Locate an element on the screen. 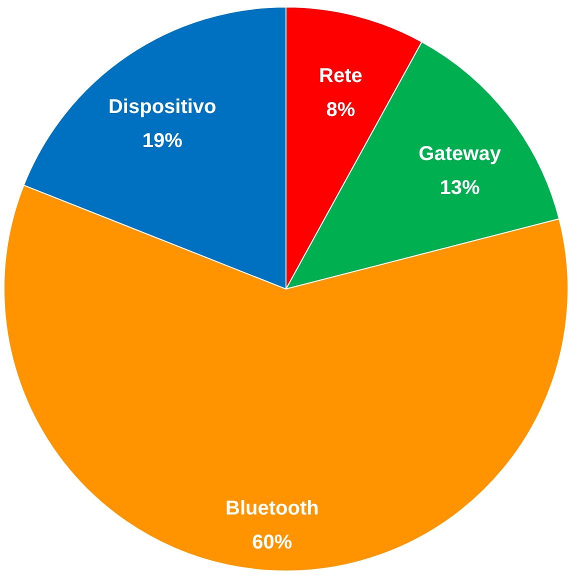 This screenshot has height=578, width=572. slice-label: Gateway is located at coordinates (460, 154).